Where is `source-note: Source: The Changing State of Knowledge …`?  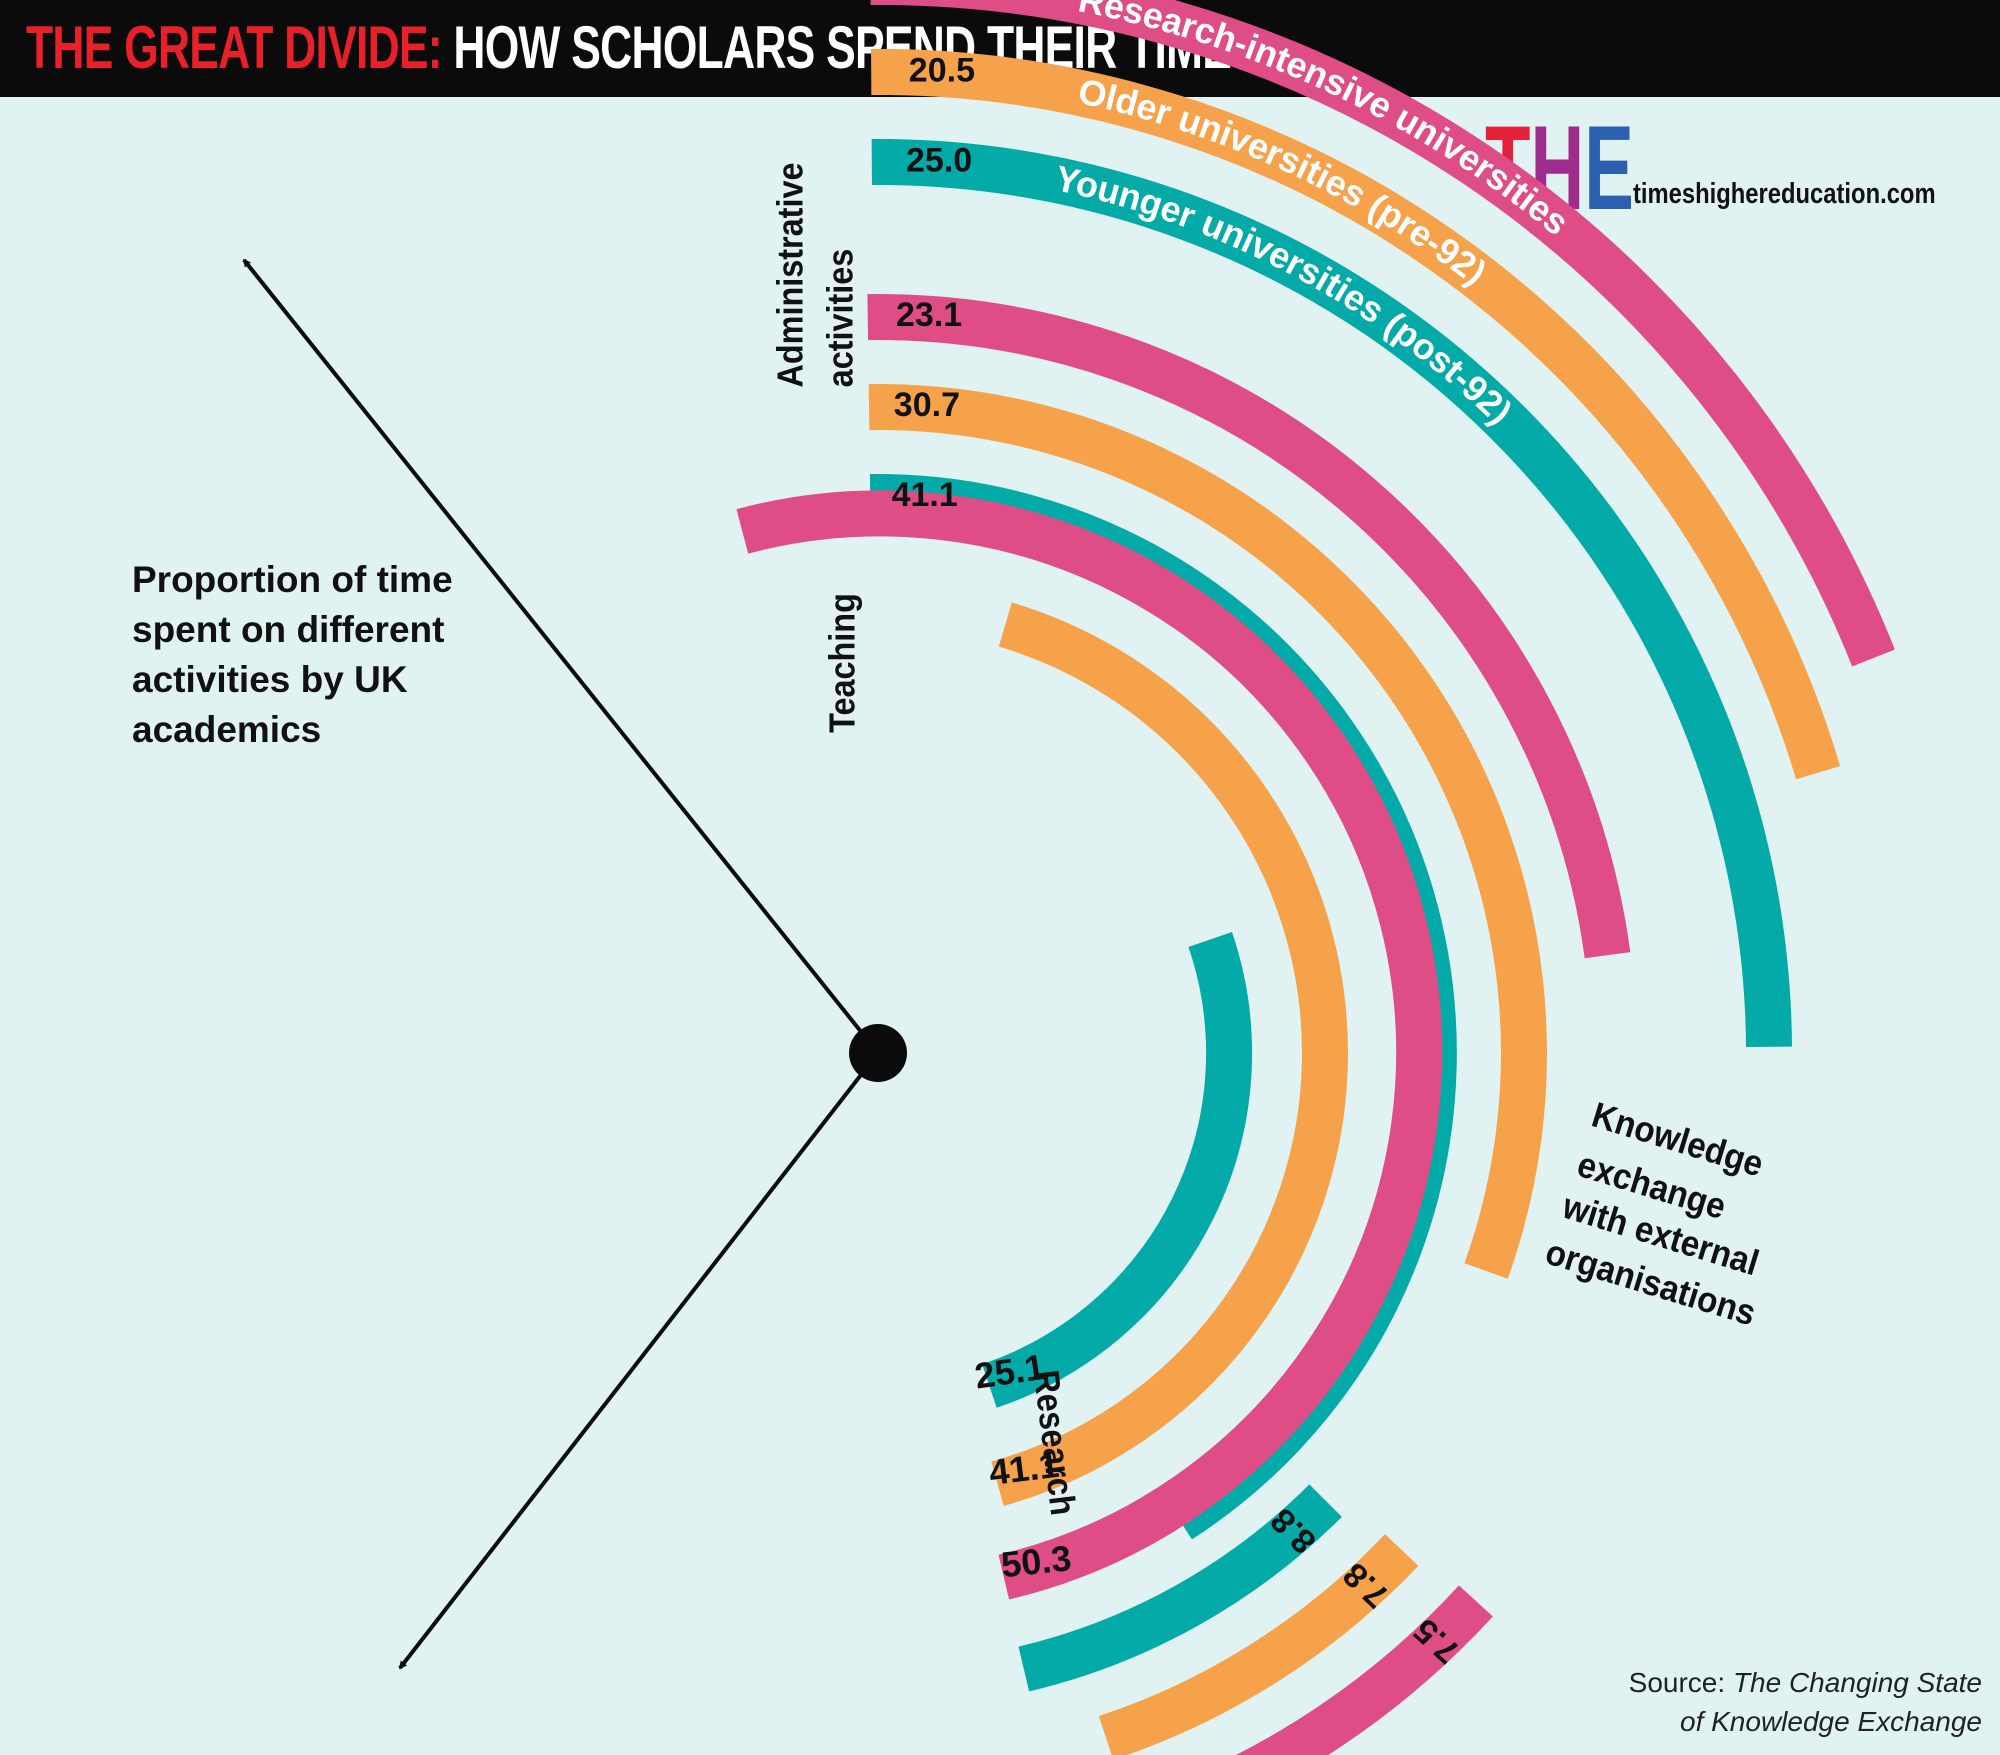 source-note: Source: The Changing State of Knowledge … is located at coordinates (1805, 1702).